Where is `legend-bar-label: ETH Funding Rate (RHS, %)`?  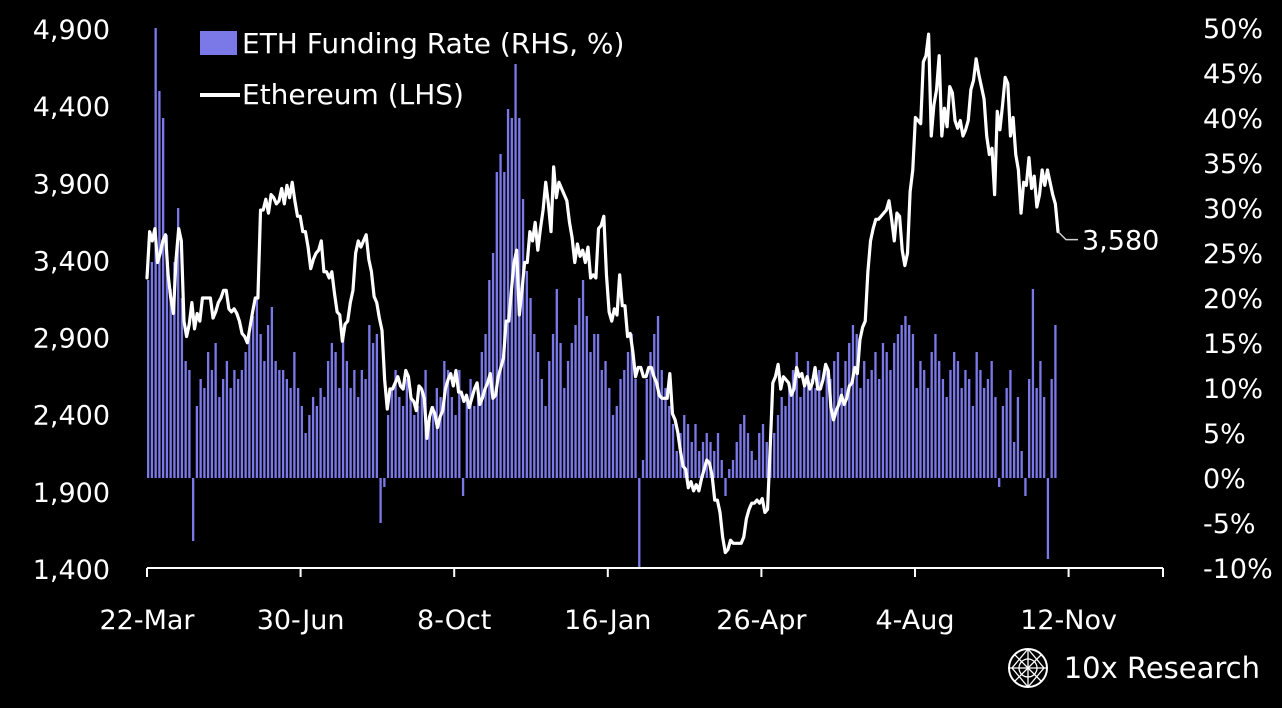
legend-bar-label: ETH Funding Rate (RHS, %) is located at coordinates (433, 43).